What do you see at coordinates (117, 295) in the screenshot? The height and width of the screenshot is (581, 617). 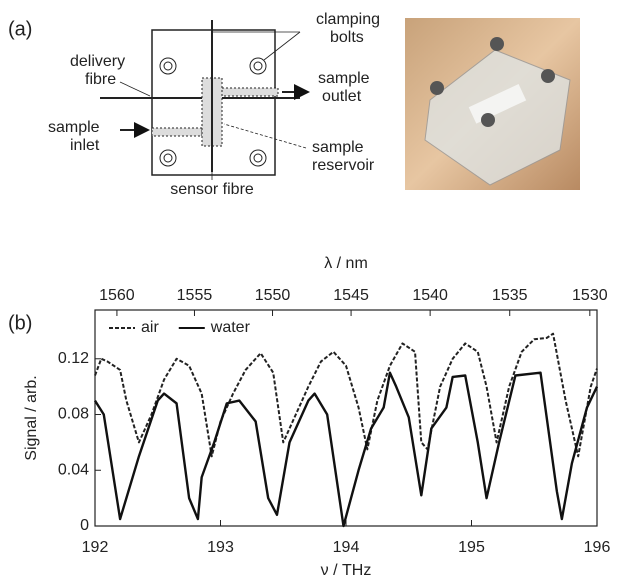 I see `x2-tick-label: 1560` at bounding box center [117, 295].